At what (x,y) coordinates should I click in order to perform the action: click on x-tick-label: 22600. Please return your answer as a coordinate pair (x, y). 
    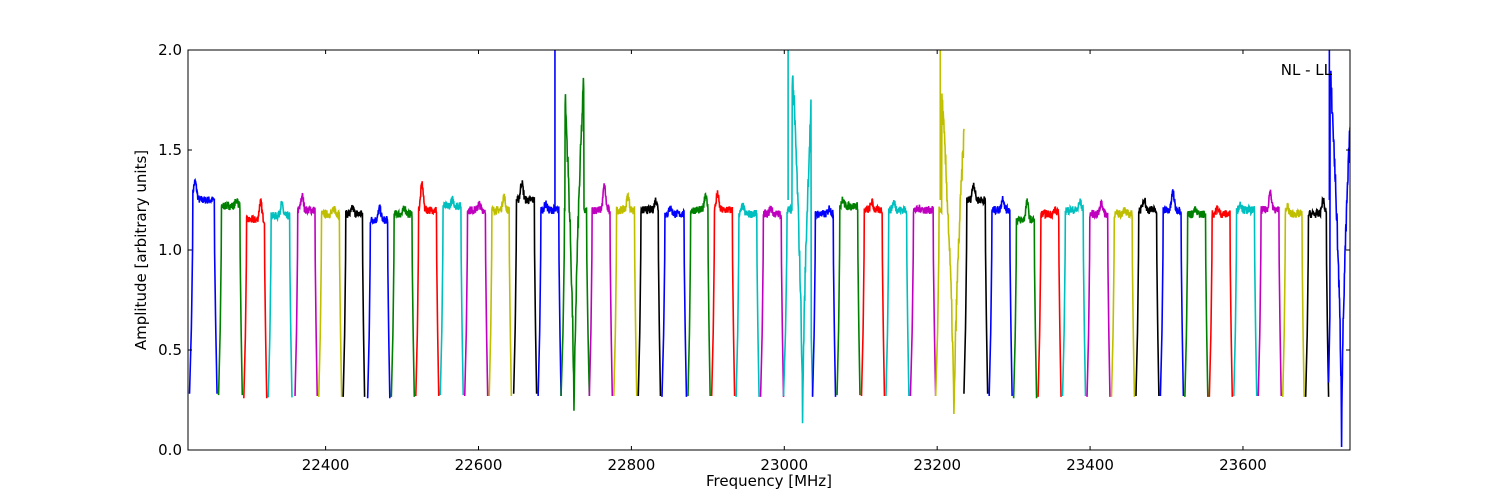
    Looking at the image, I should click on (479, 465).